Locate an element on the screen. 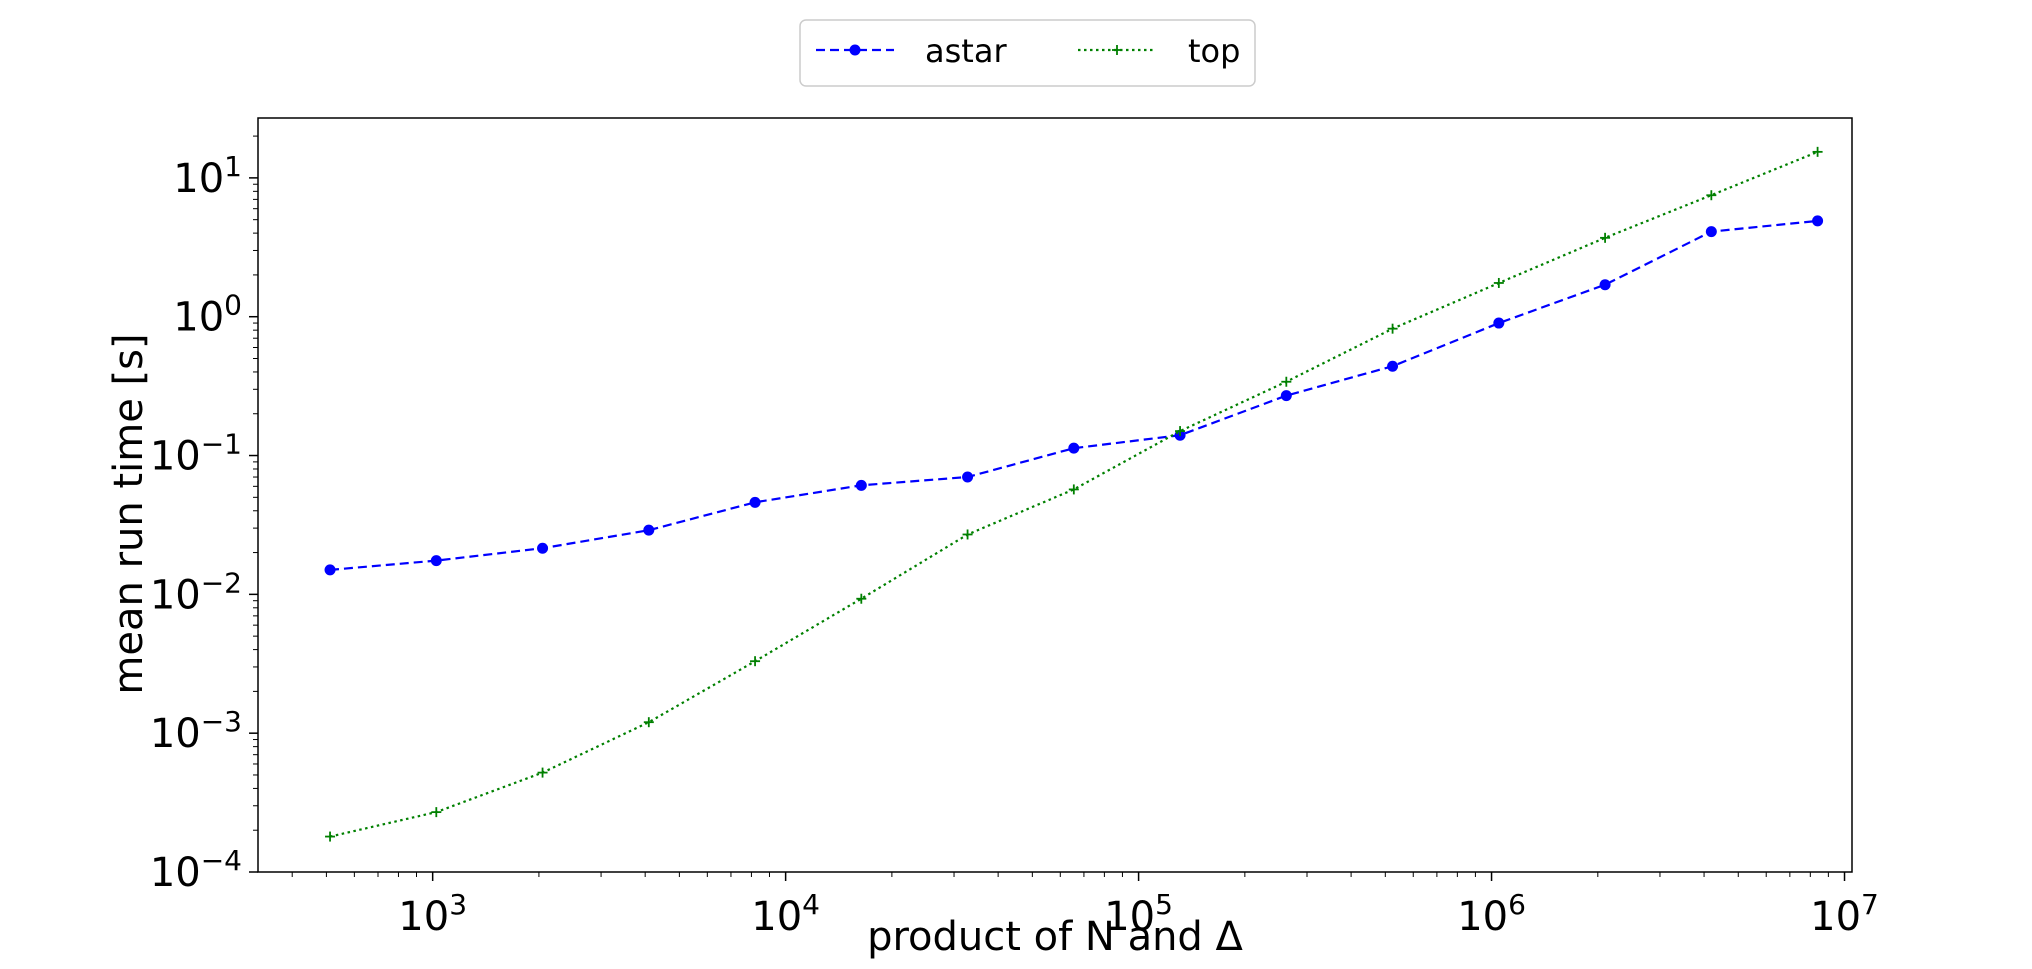 Image resolution: width=2032 pixels, height=969 pixels. x-tick-exponent: 3 is located at coordinates (458, 904).